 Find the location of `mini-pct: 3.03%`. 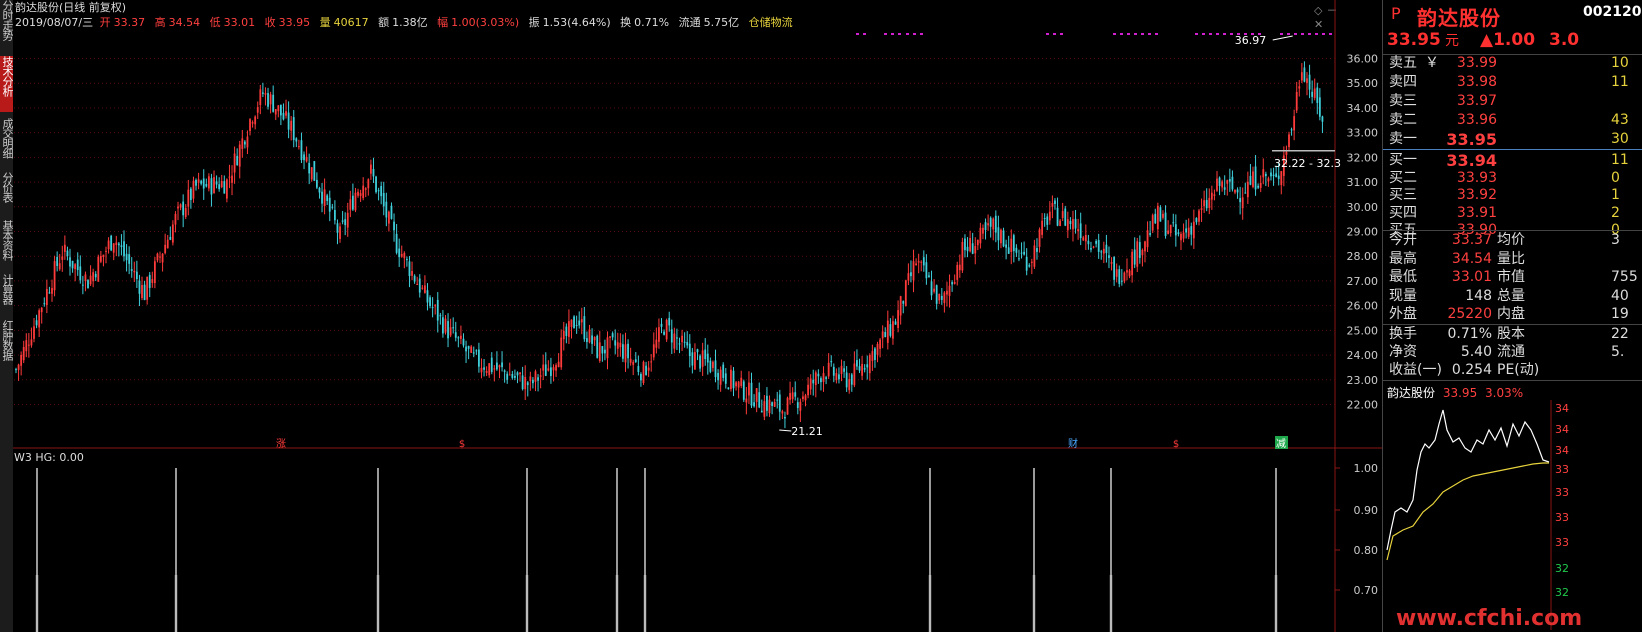

mini-pct: 3.03% is located at coordinates (1504, 393).